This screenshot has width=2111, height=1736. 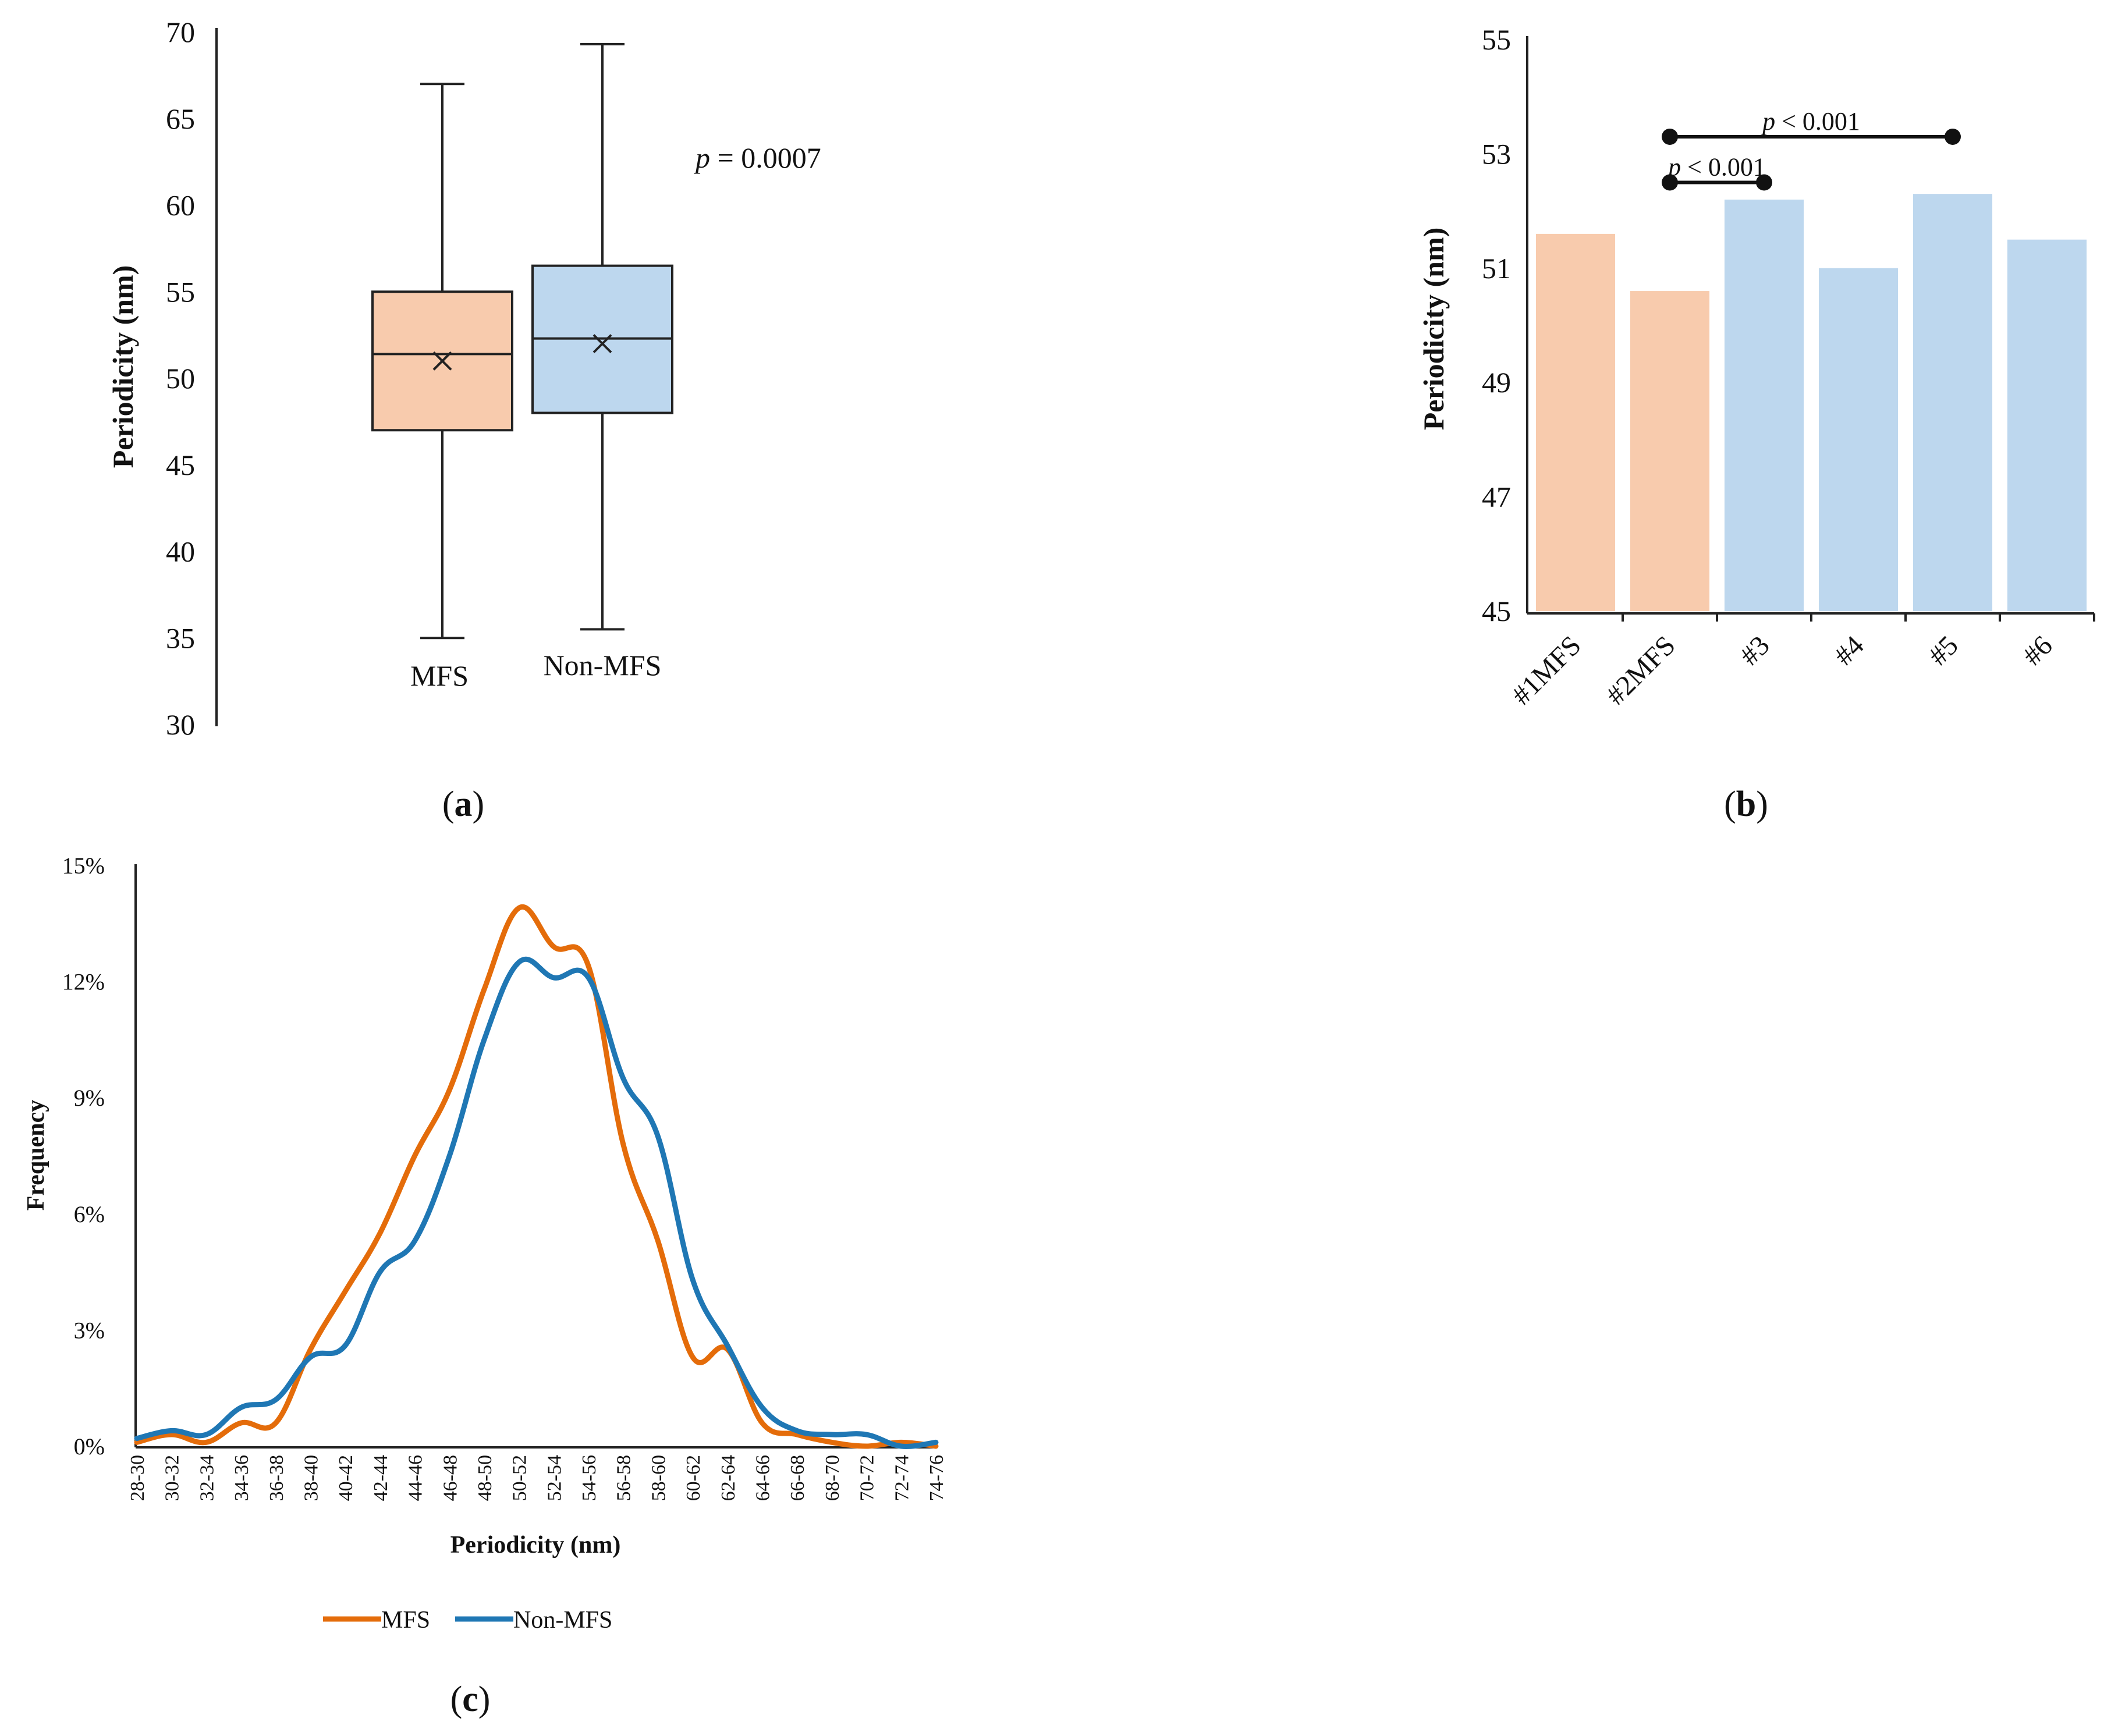 I want to click on y-tick-labels: 45 47 49 51 53 55, so click(x=1496, y=325).